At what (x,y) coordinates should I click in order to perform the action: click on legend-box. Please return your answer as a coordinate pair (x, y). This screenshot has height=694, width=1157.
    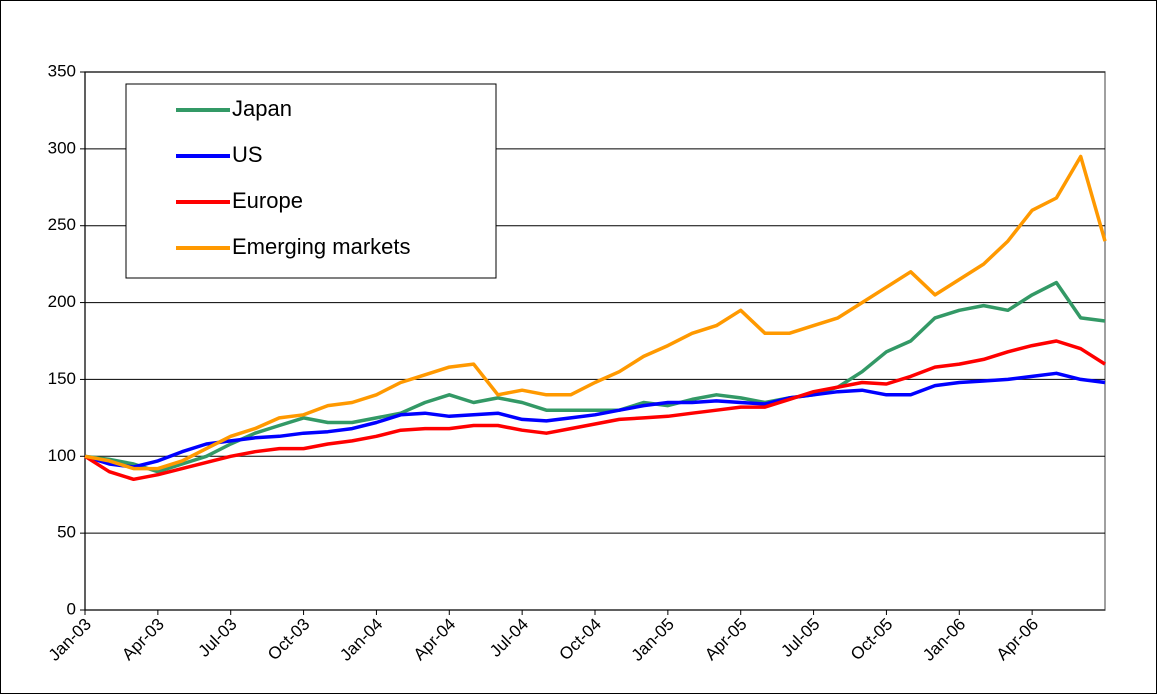
    Looking at the image, I should click on (311, 181).